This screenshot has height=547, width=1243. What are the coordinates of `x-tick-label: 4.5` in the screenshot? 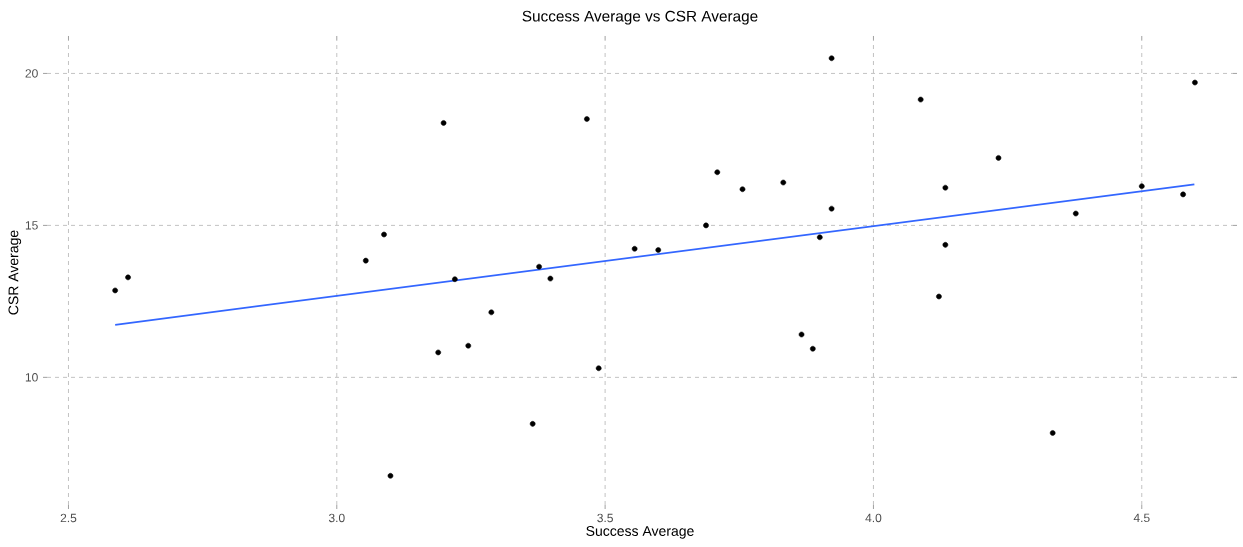 It's located at (1141, 518).